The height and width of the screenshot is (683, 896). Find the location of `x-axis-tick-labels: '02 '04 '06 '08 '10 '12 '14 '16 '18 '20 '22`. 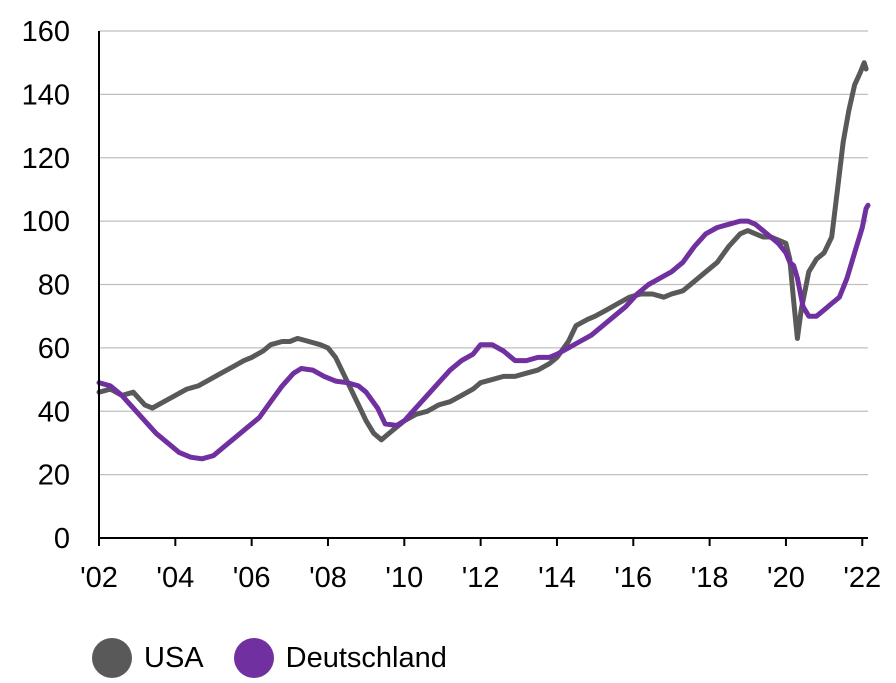

x-axis-tick-labels: '02 '04 '06 '08 '10 '12 '14 '16 '18 '20 '22 is located at coordinates (480, 578).